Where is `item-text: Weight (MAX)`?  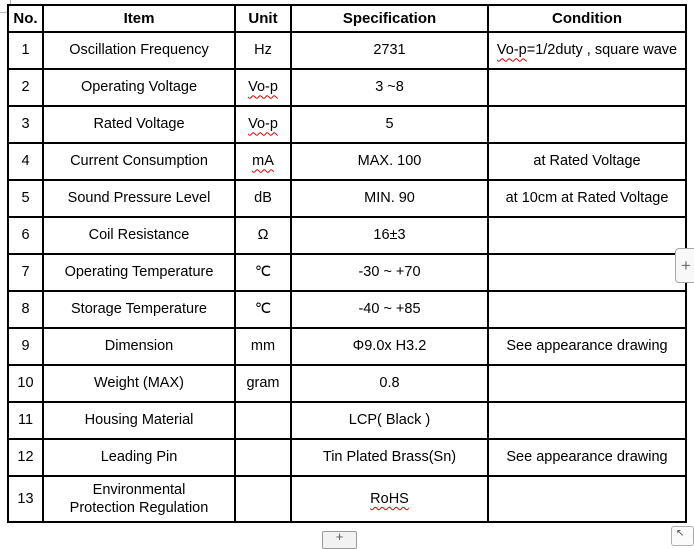
item-text: Weight (MAX) is located at coordinates (139, 383).